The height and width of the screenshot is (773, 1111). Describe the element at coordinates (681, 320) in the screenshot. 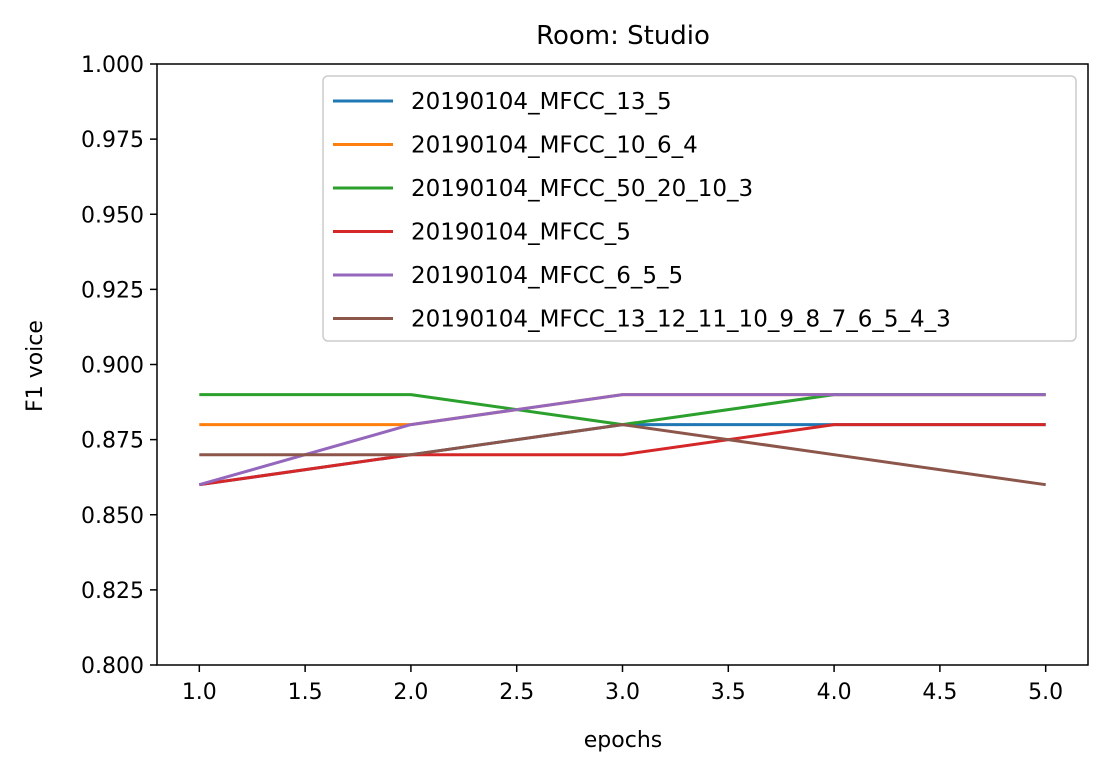

I see `legend-label-6: 20190104_MFCC_13_12_11_10_9_8_7_6_5_4_3` at that location.